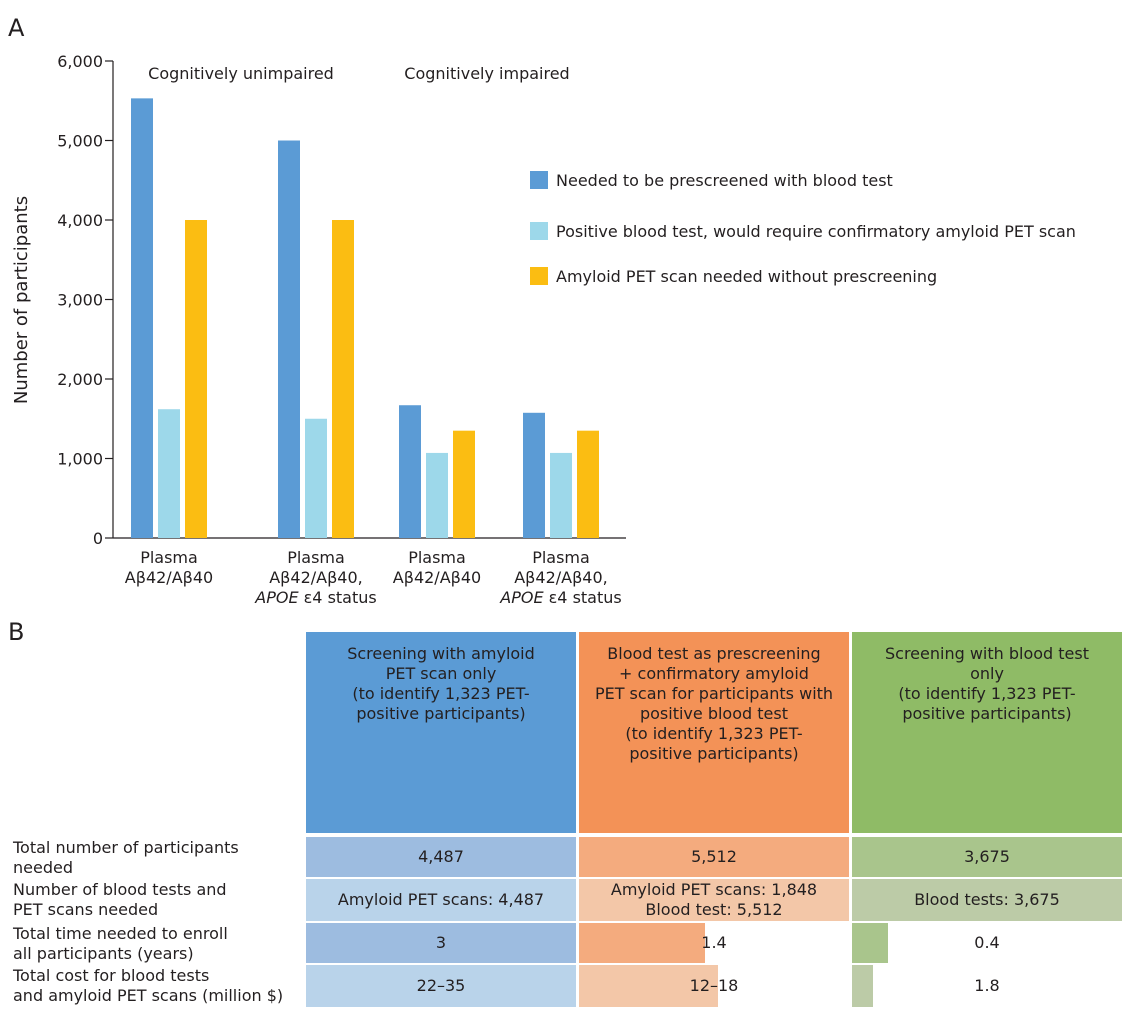 The height and width of the screenshot is (1013, 1125). I want to click on table-cell: Amyloid PET scans: 4,487, so click(441, 900).